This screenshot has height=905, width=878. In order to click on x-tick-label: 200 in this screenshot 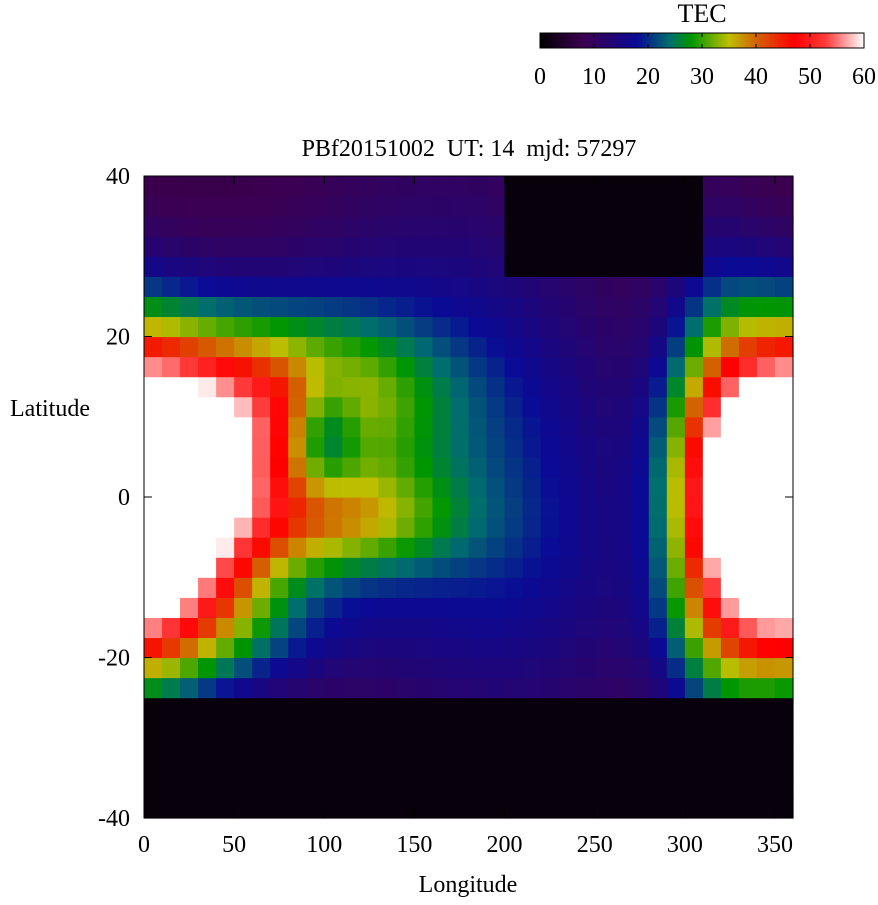, I will do `click(505, 845)`.